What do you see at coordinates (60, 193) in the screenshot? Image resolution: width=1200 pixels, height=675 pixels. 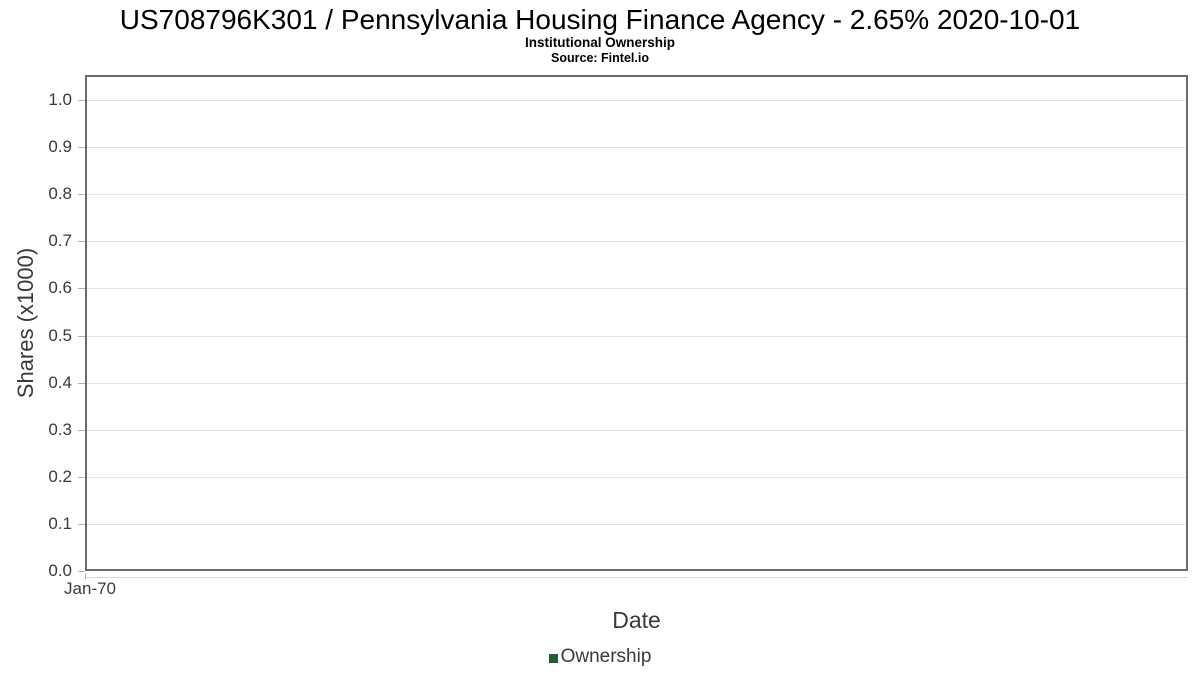 I see `y-axis-tick-label: 0.8` at bounding box center [60, 193].